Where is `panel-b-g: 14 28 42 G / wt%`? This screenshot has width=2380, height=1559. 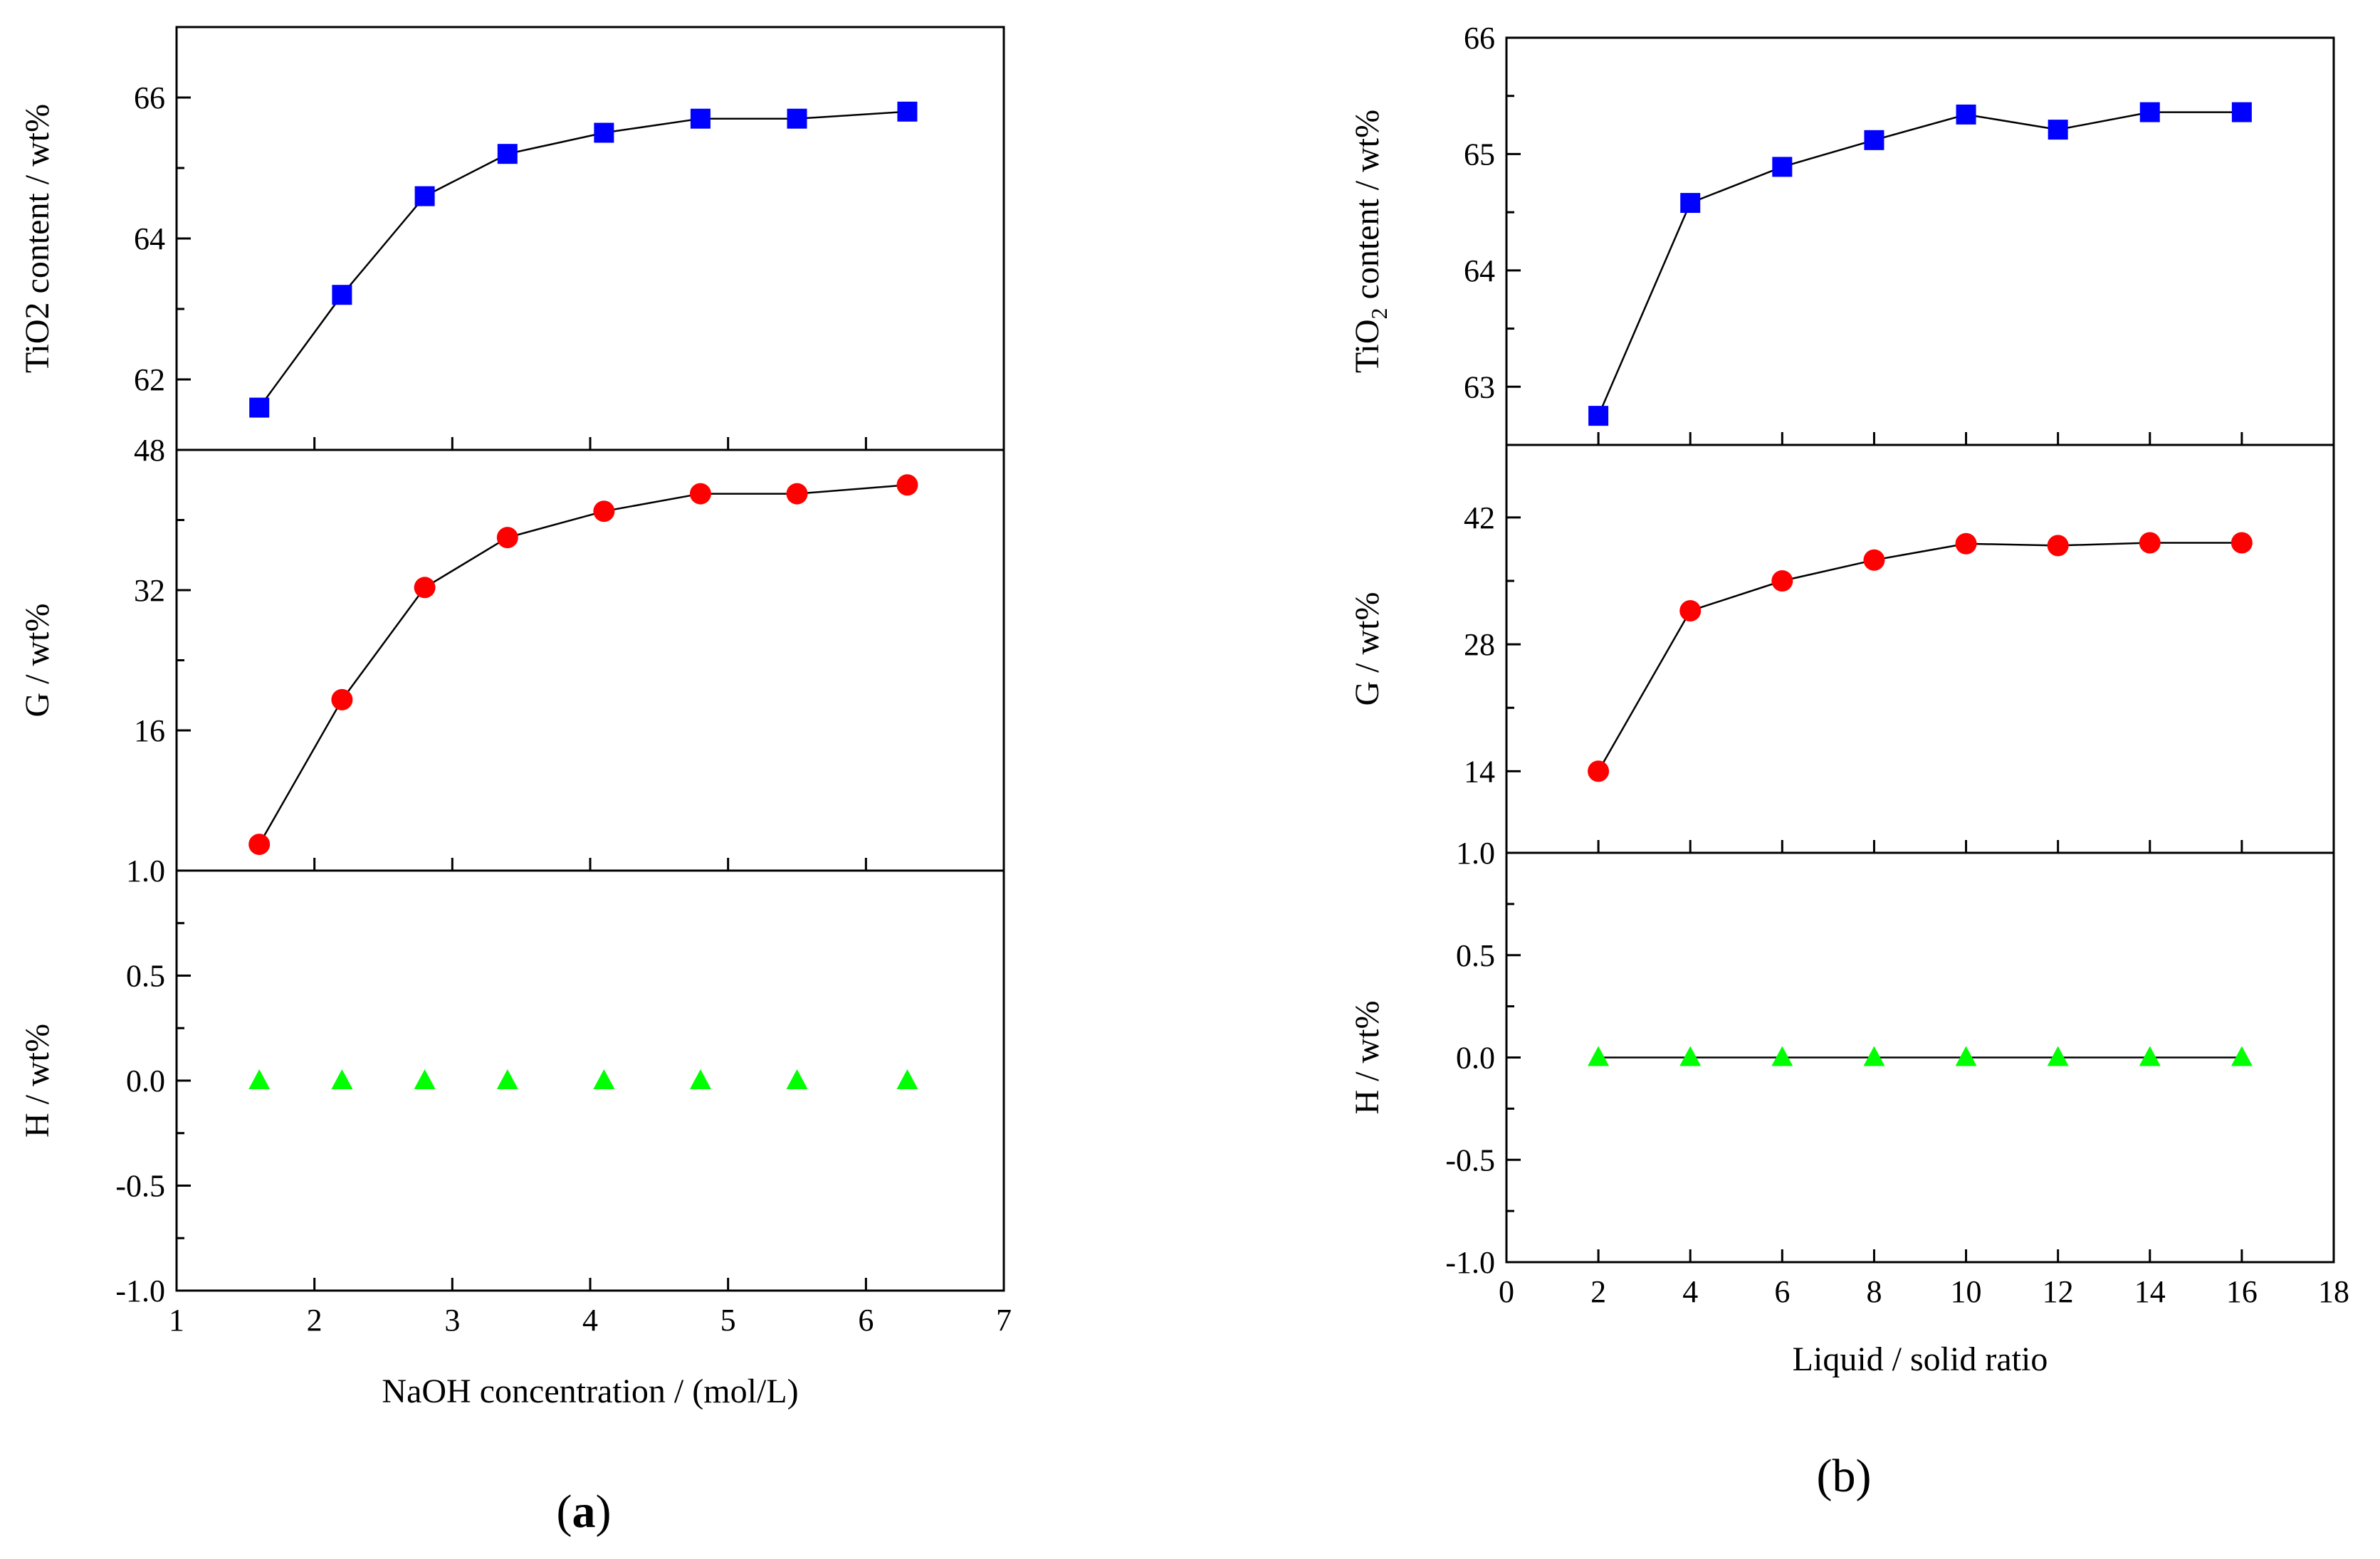 panel-b-g: 14 28 42 G / wt% is located at coordinates (1841, 649).